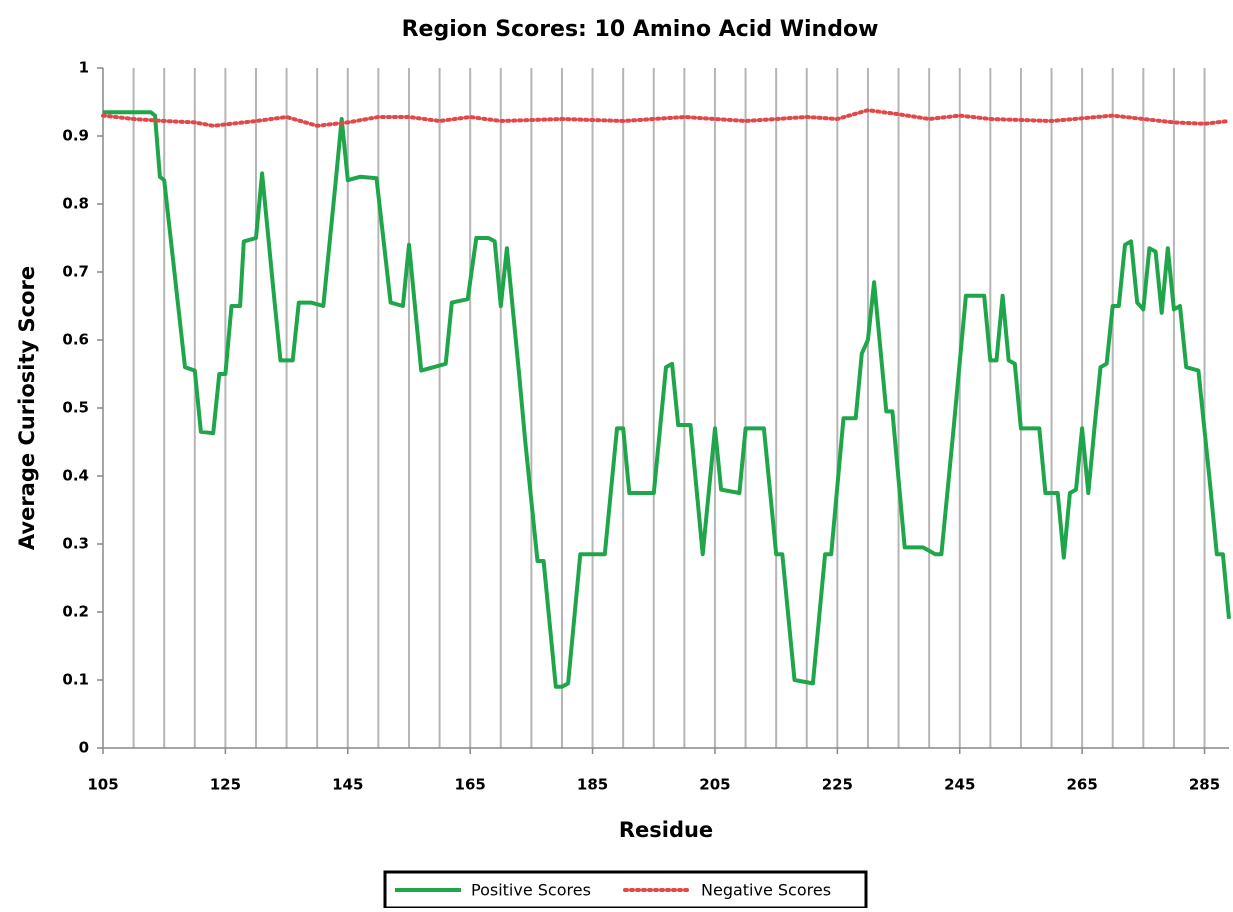  Describe the element at coordinates (75, 408) in the screenshot. I see `y-tick-label: 0.5` at that location.